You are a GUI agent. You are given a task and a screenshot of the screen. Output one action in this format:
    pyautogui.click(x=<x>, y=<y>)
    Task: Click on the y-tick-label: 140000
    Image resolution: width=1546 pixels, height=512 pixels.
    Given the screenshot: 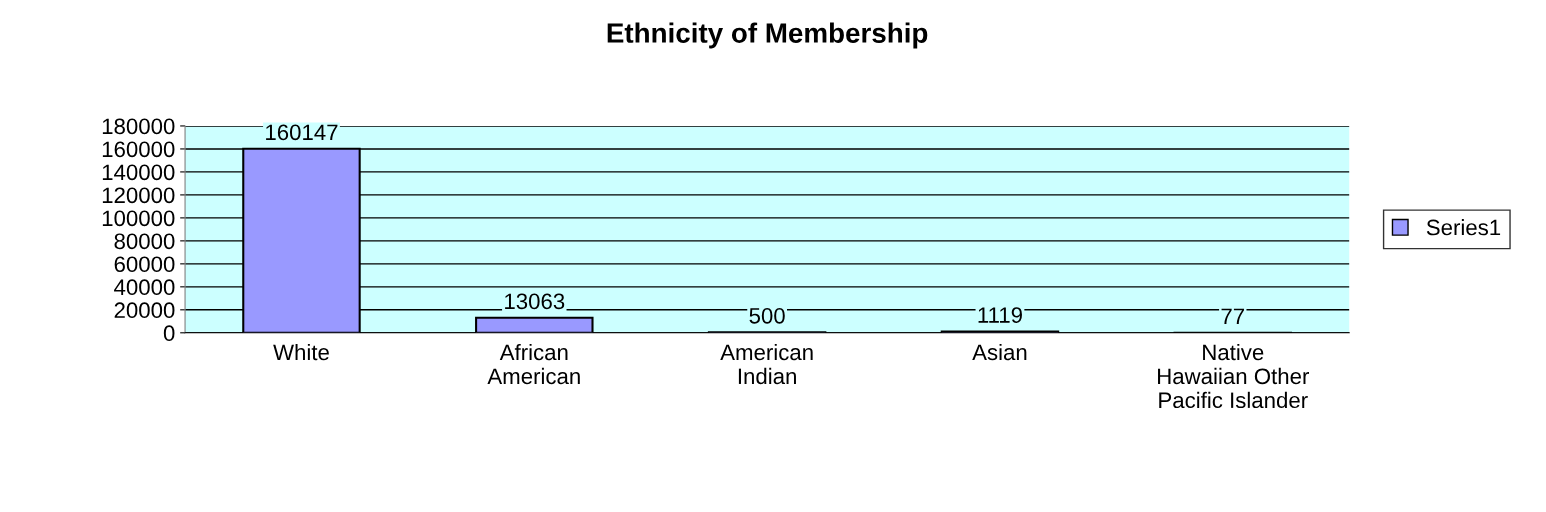 What is the action you would take?
    pyautogui.click(x=138, y=172)
    